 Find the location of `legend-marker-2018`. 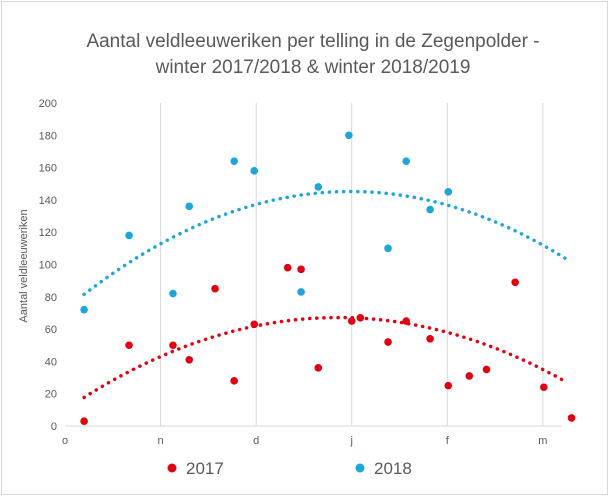

legend-marker-2018 is located at coordinates (360, 468).